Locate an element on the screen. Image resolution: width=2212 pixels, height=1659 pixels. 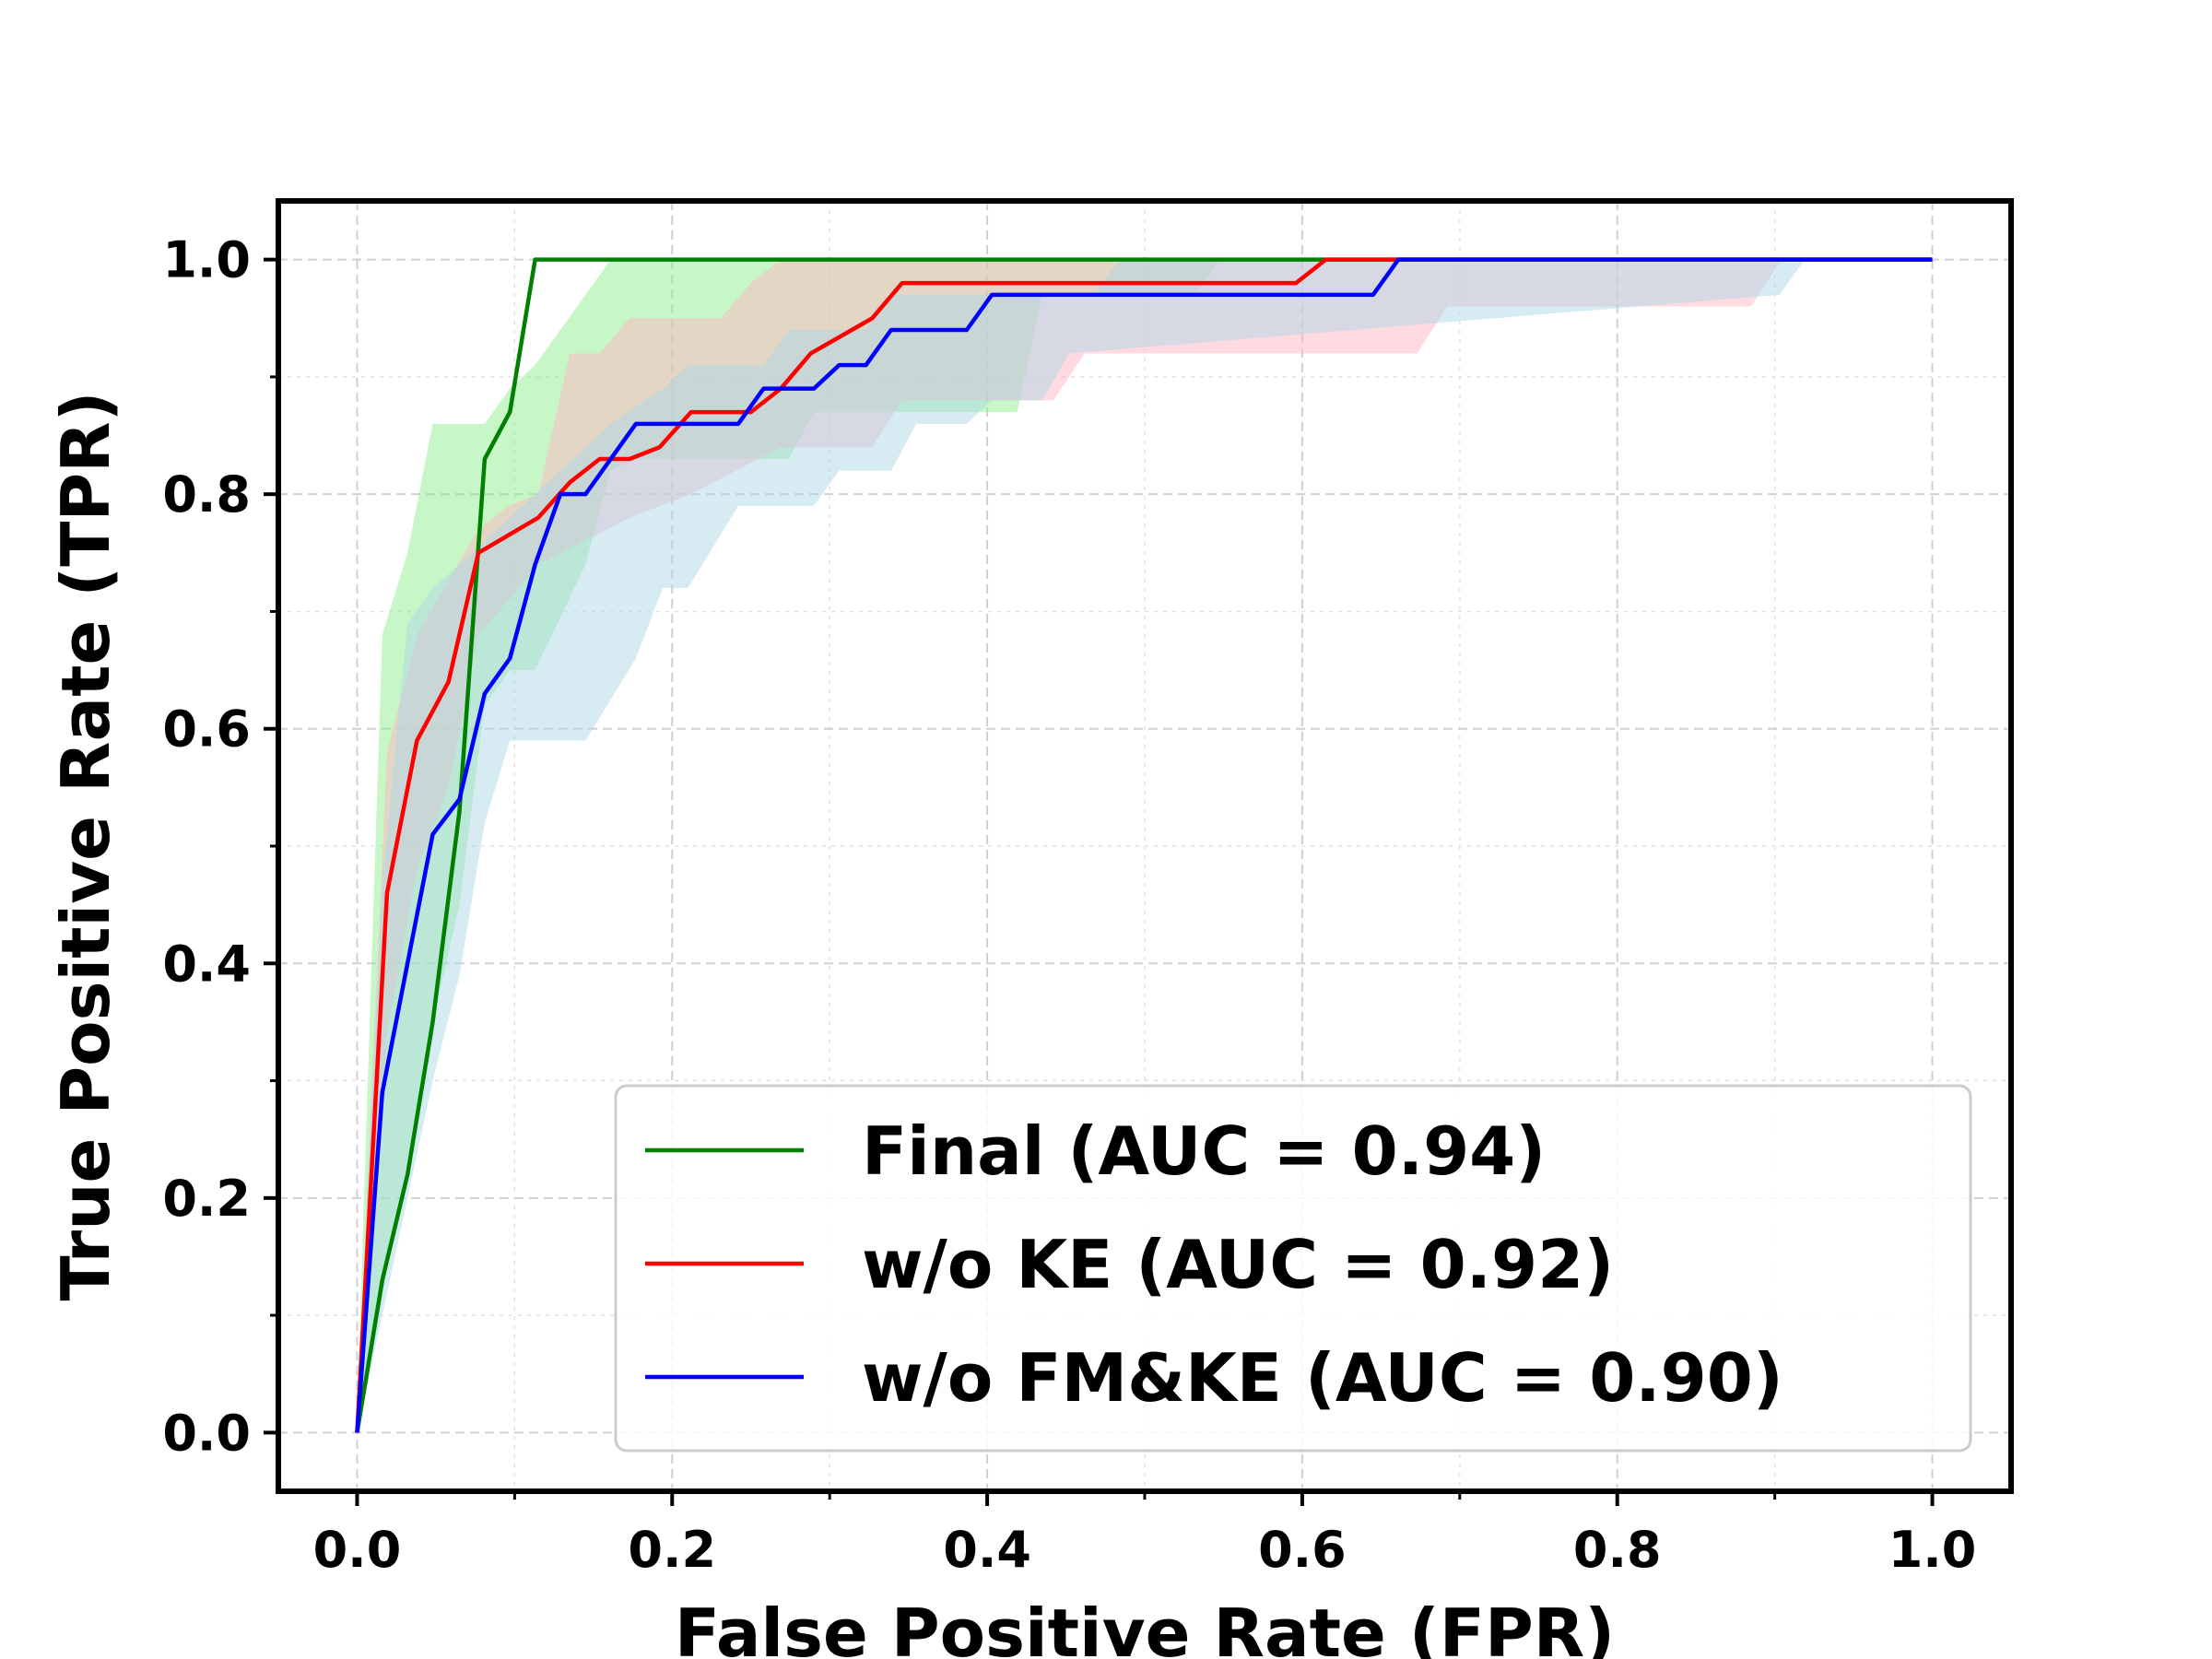
legend-label: w/o FM&KE (AUC = 0.90) is located at coordinates (1322, 1378).